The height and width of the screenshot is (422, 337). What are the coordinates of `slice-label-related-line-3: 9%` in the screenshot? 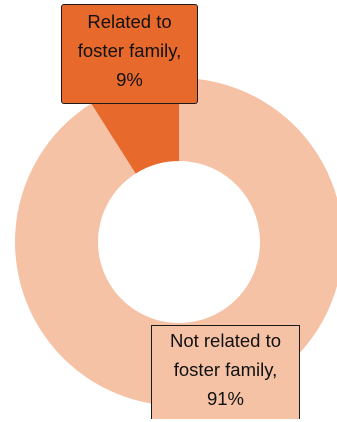 It's located at (129, 79).